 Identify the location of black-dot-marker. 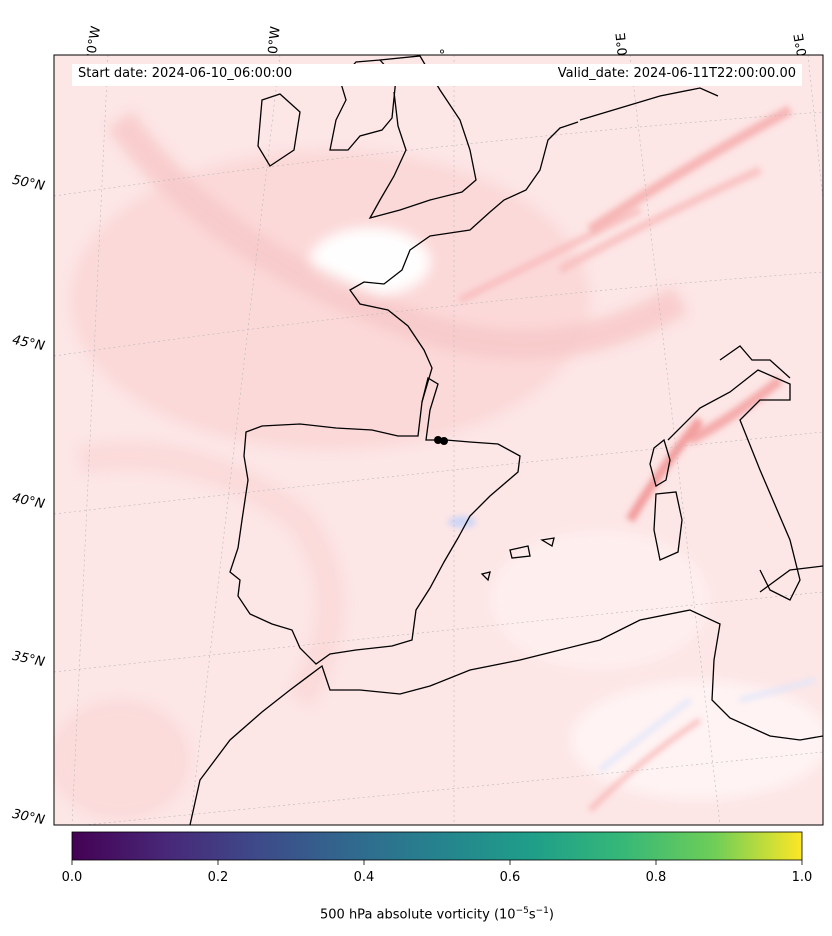
(441, 440).